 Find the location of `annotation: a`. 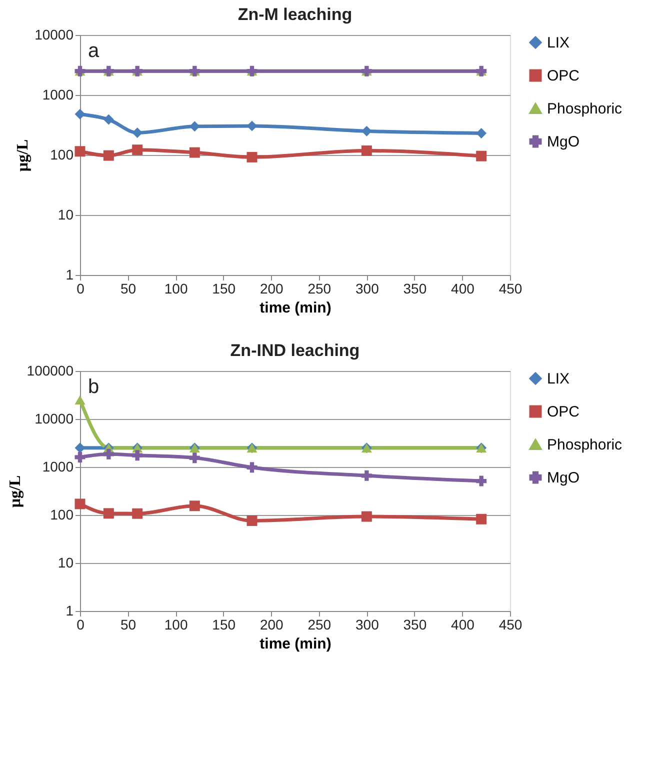

annotation: a is located at coordinates (94, 51).